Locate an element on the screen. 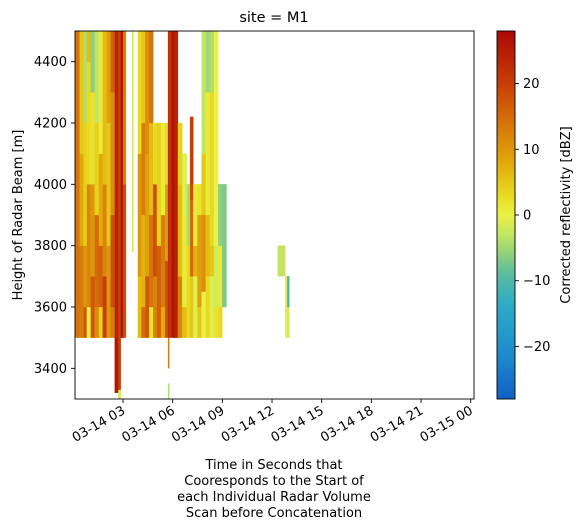 The height and width of the screenshot is (531, 583). chart-title: site = M1 is located at coordinates (273, 18).